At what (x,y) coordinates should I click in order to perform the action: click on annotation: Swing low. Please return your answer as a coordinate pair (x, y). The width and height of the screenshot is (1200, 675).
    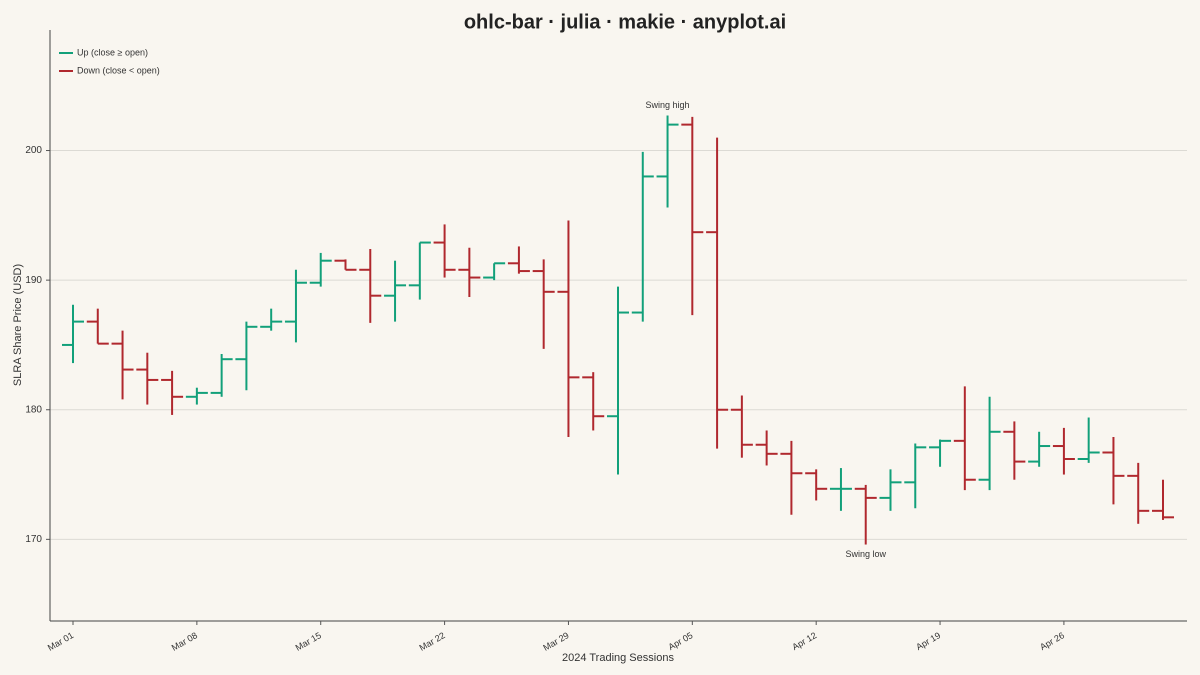
    Looking at the image, I should click on (865, 554).